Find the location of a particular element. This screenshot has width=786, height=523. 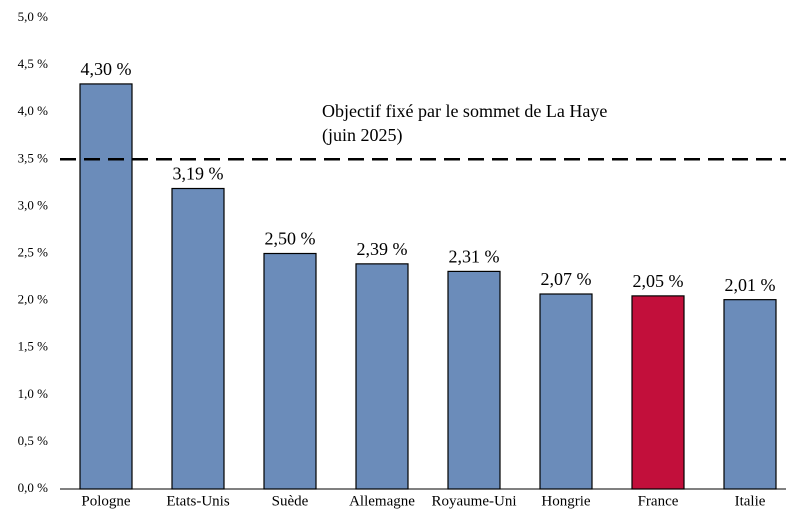

y-tick-label: 2,0 % is located at coordinates (33, 299).